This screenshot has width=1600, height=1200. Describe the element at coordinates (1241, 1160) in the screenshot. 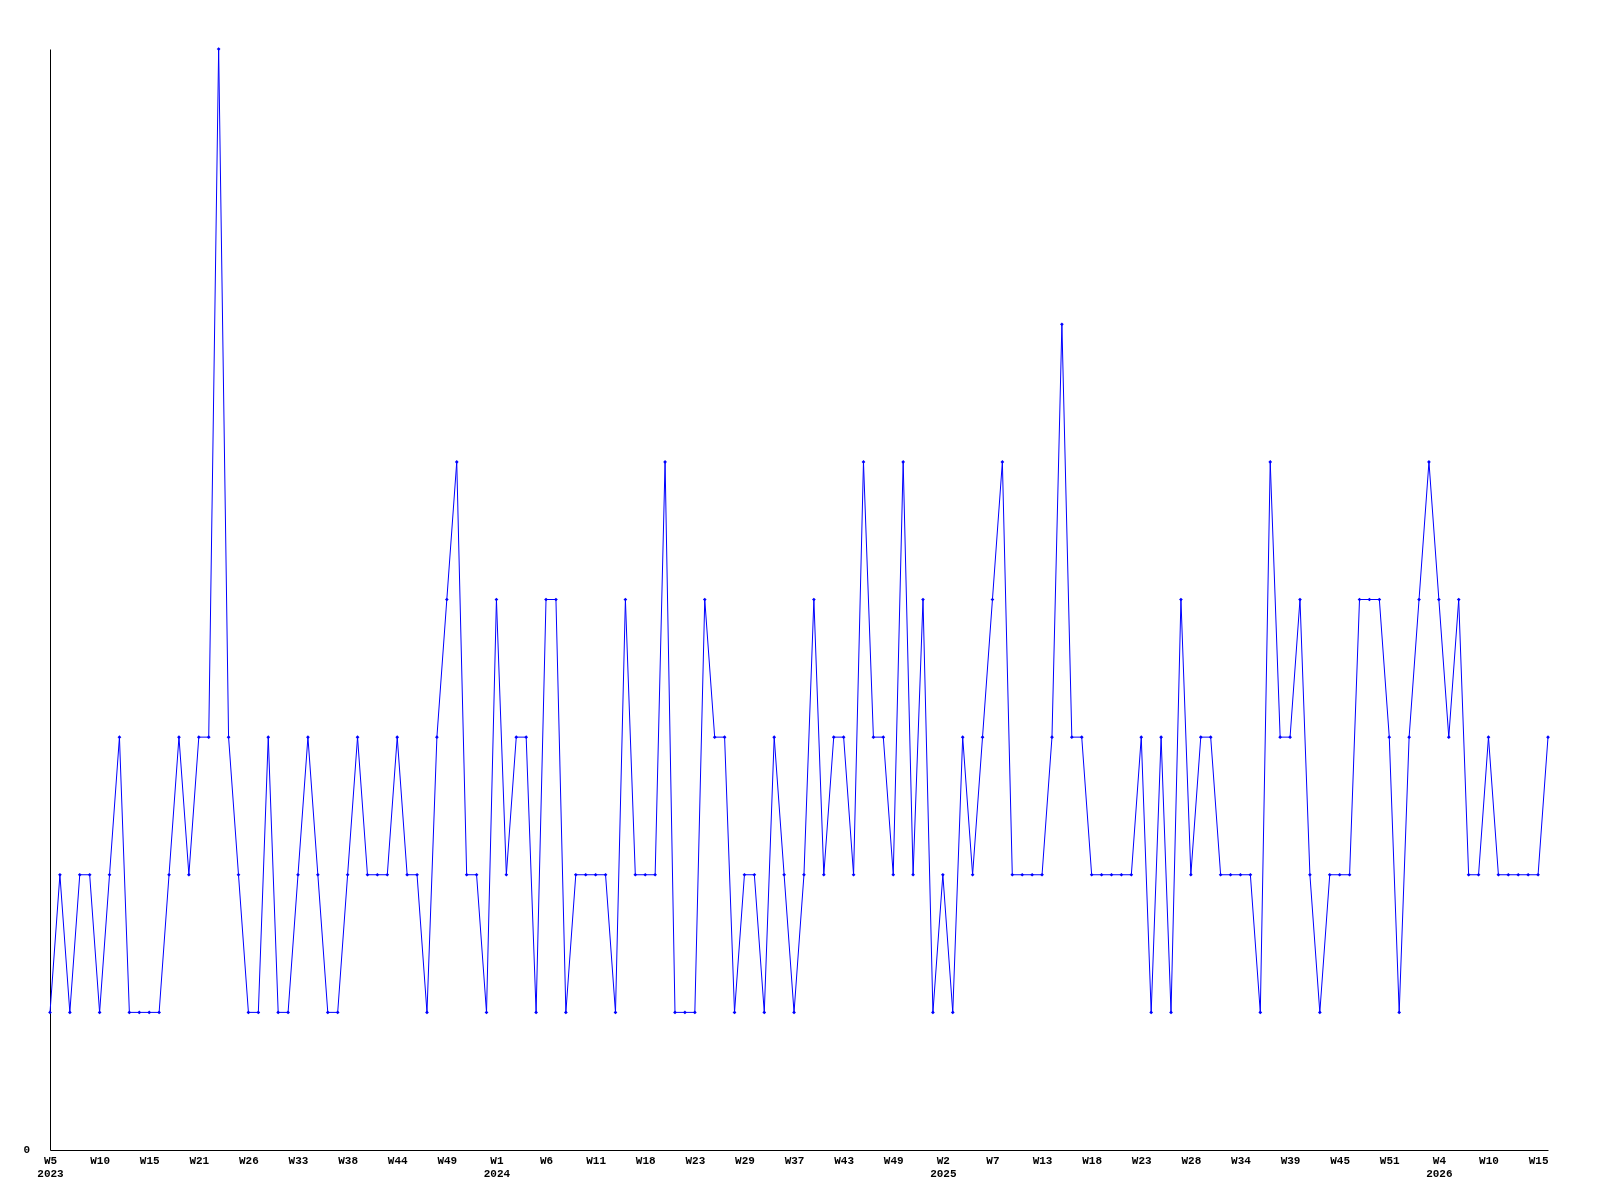

I see `x-tick-label: W34` at that location.